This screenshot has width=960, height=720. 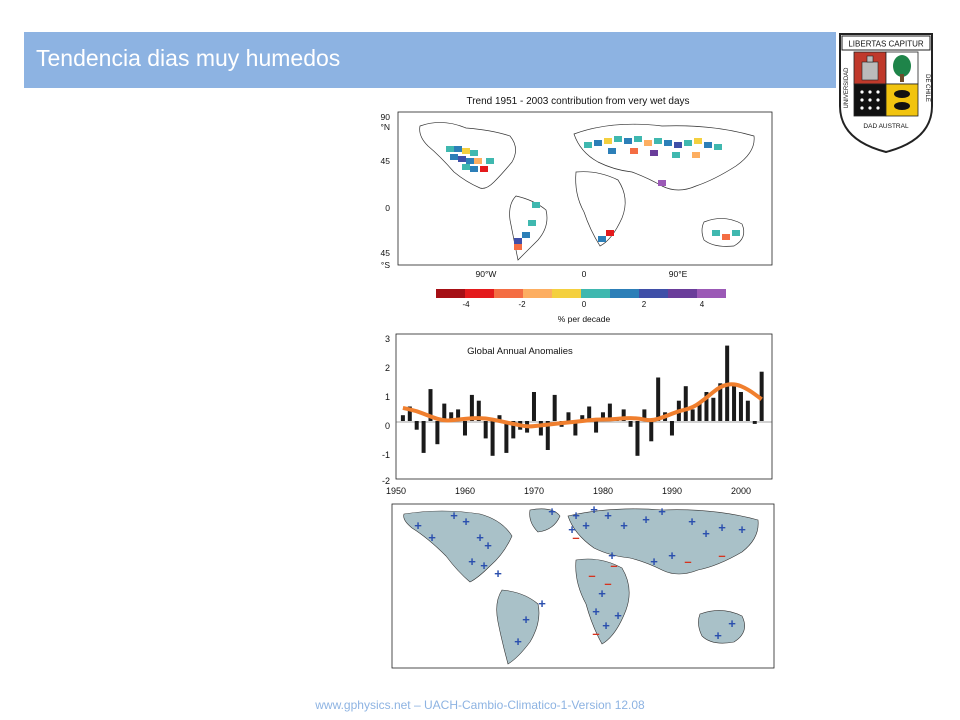 I want to click on colorbar-tick-neg2: -2, so click(x=522, y=304).